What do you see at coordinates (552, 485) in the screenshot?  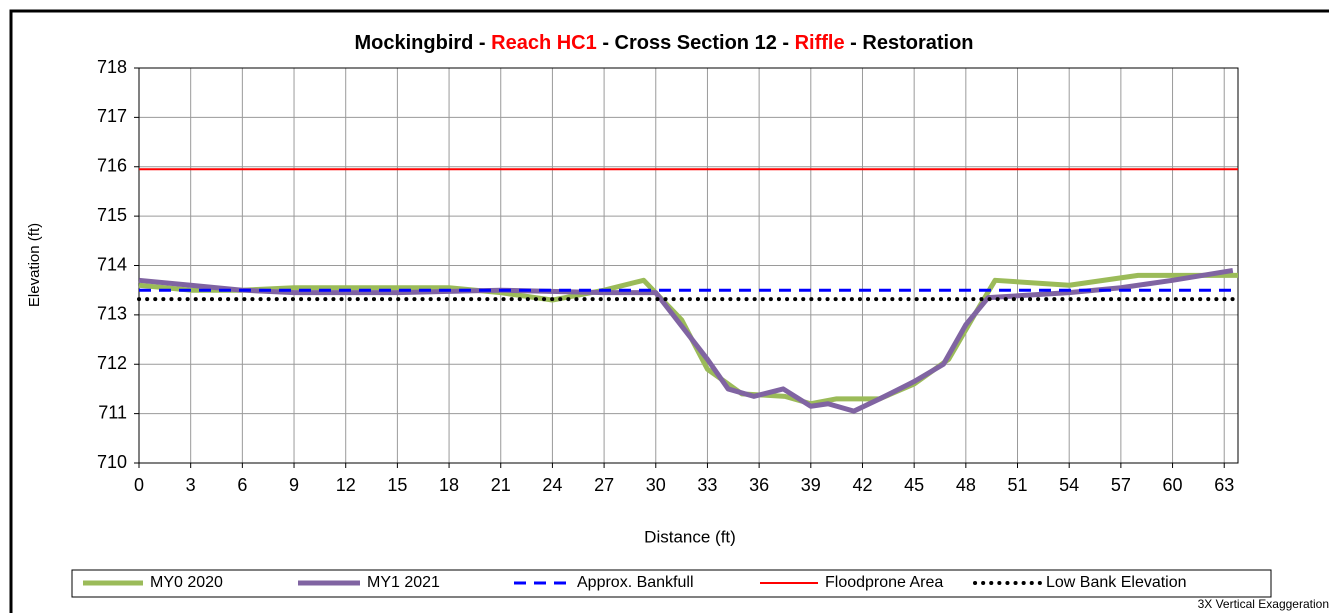 I see `x-tick-label: 24` at bounding box center [552, 485].